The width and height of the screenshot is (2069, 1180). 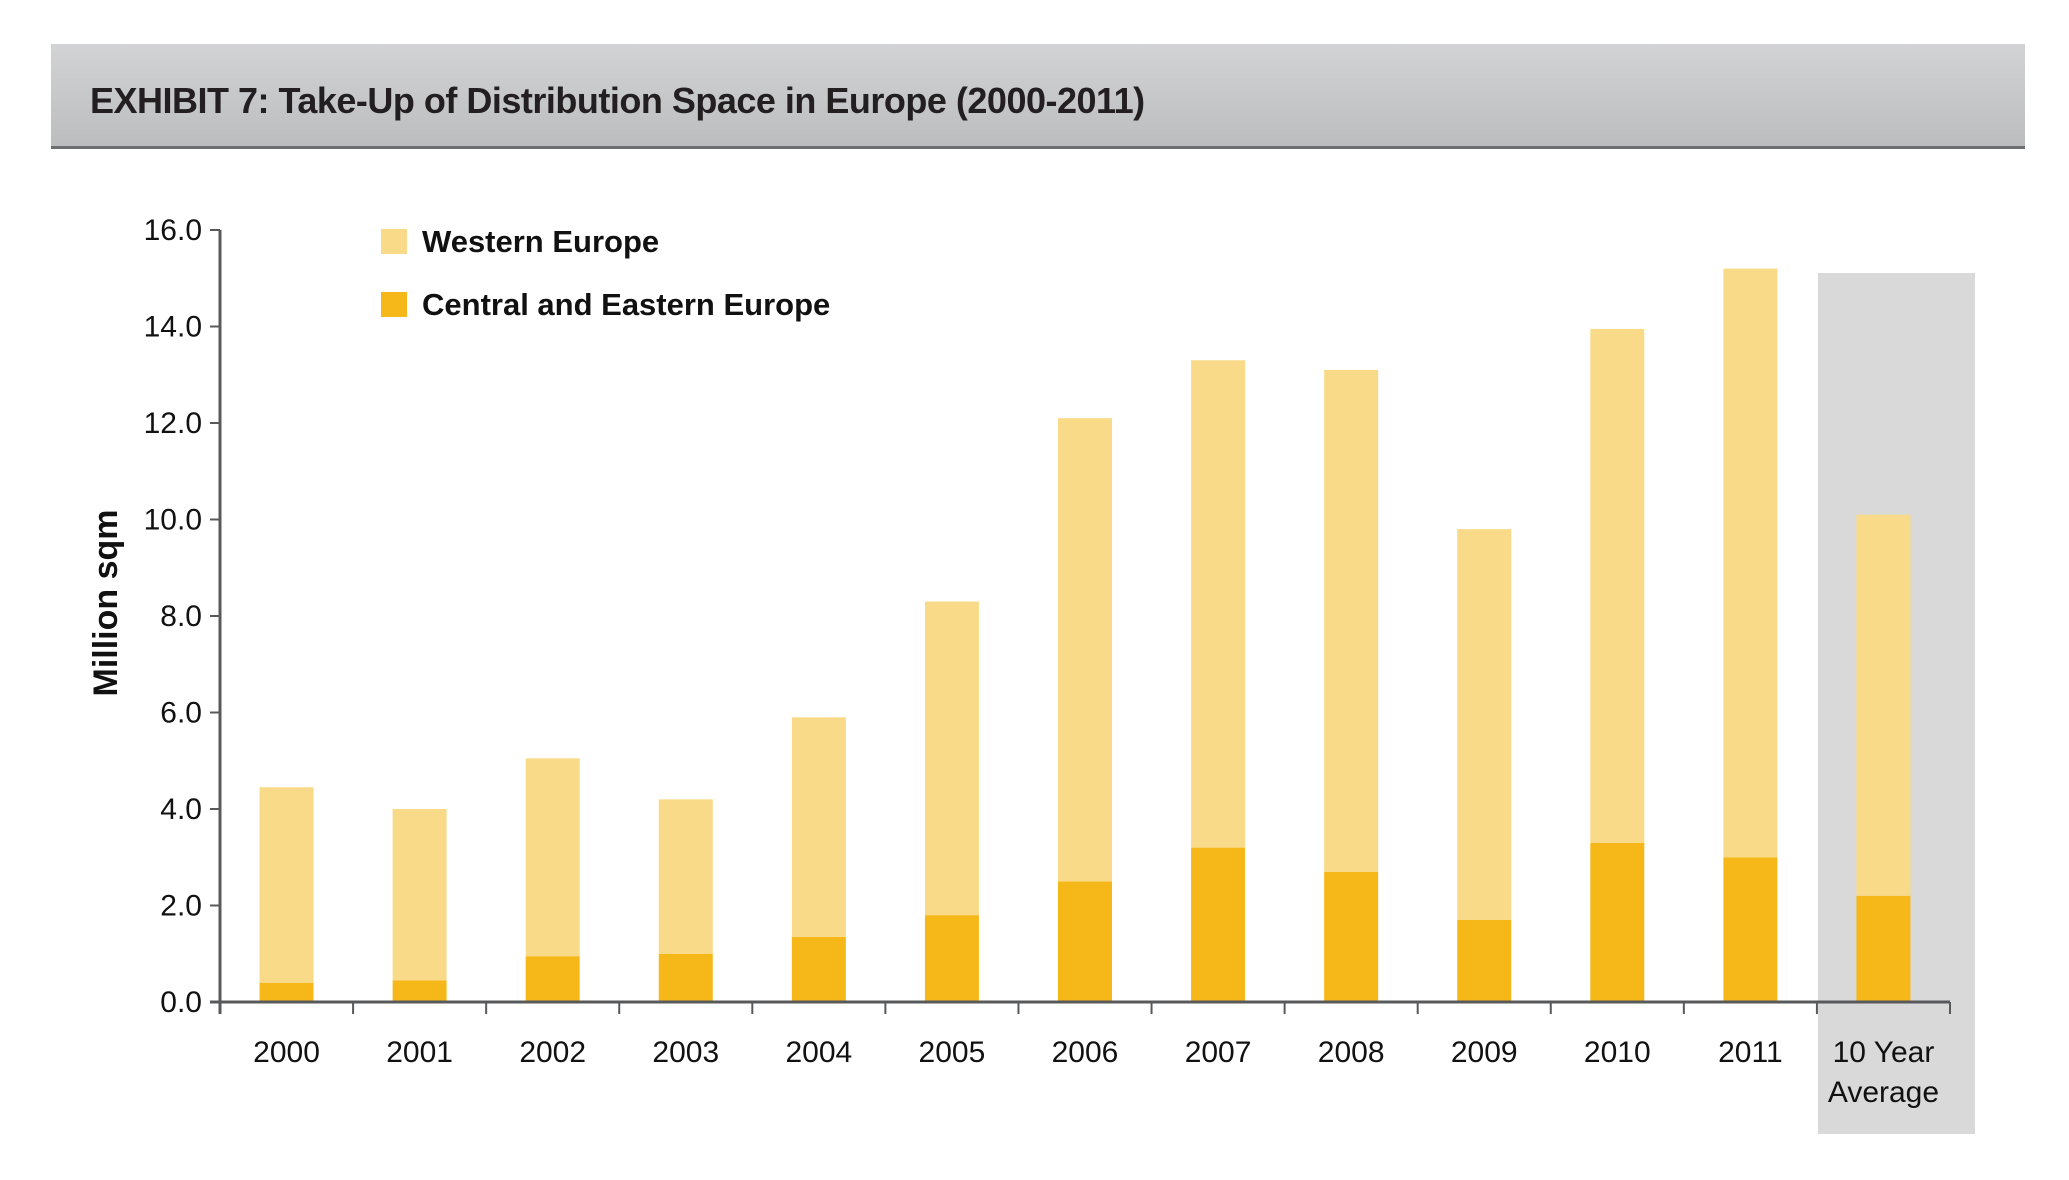 What do you see at coordinates (552, 979) in the screenshot?
I see `bar-central-and-eastern-europe-2002` at bounding box center [552, 979].